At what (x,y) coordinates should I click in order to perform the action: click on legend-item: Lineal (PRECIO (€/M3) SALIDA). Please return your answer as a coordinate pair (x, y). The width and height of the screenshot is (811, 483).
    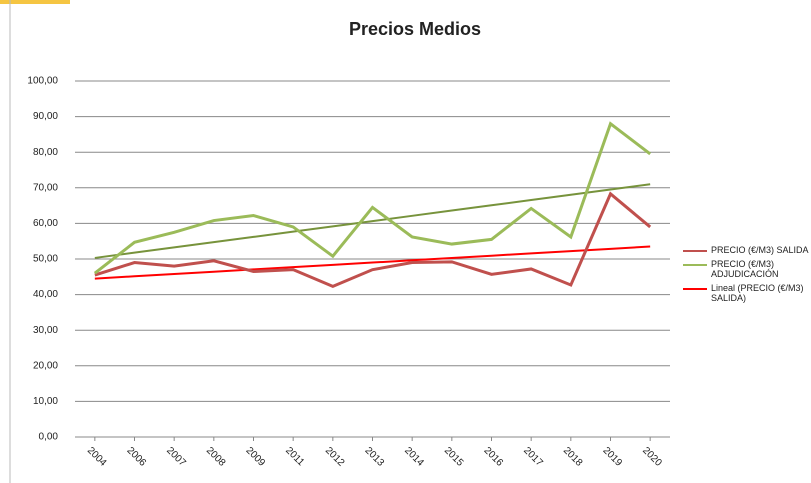
    Looking at the image, I should click on (747, 293).